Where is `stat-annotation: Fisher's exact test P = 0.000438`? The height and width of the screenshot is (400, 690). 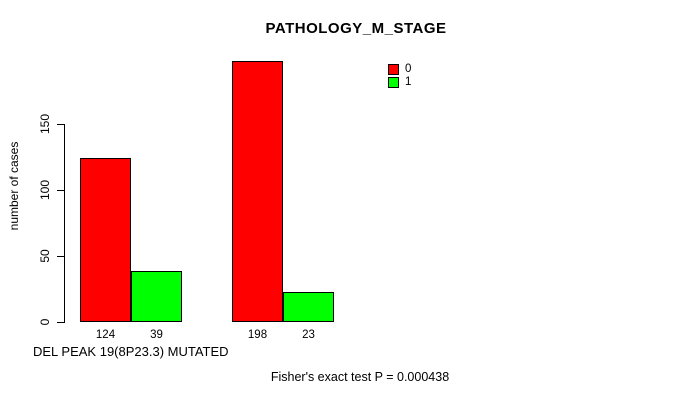 stat-annotation: Fisher's exact test P = 0.000438 is located at coordinates (360, 377).